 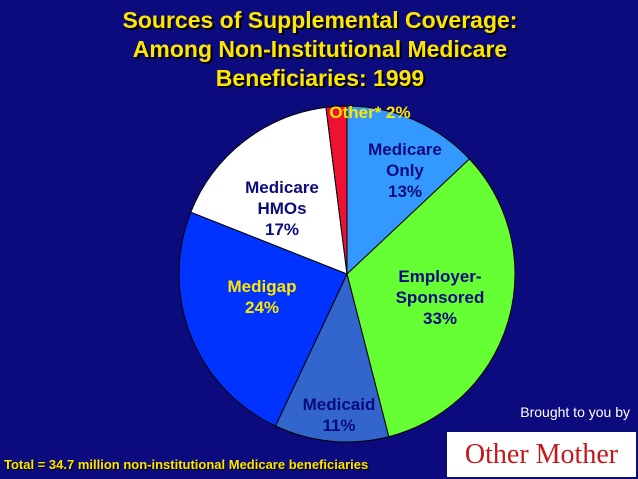 I want to click on slice-label-line: Other* 2%, so click(x=369, y=112).